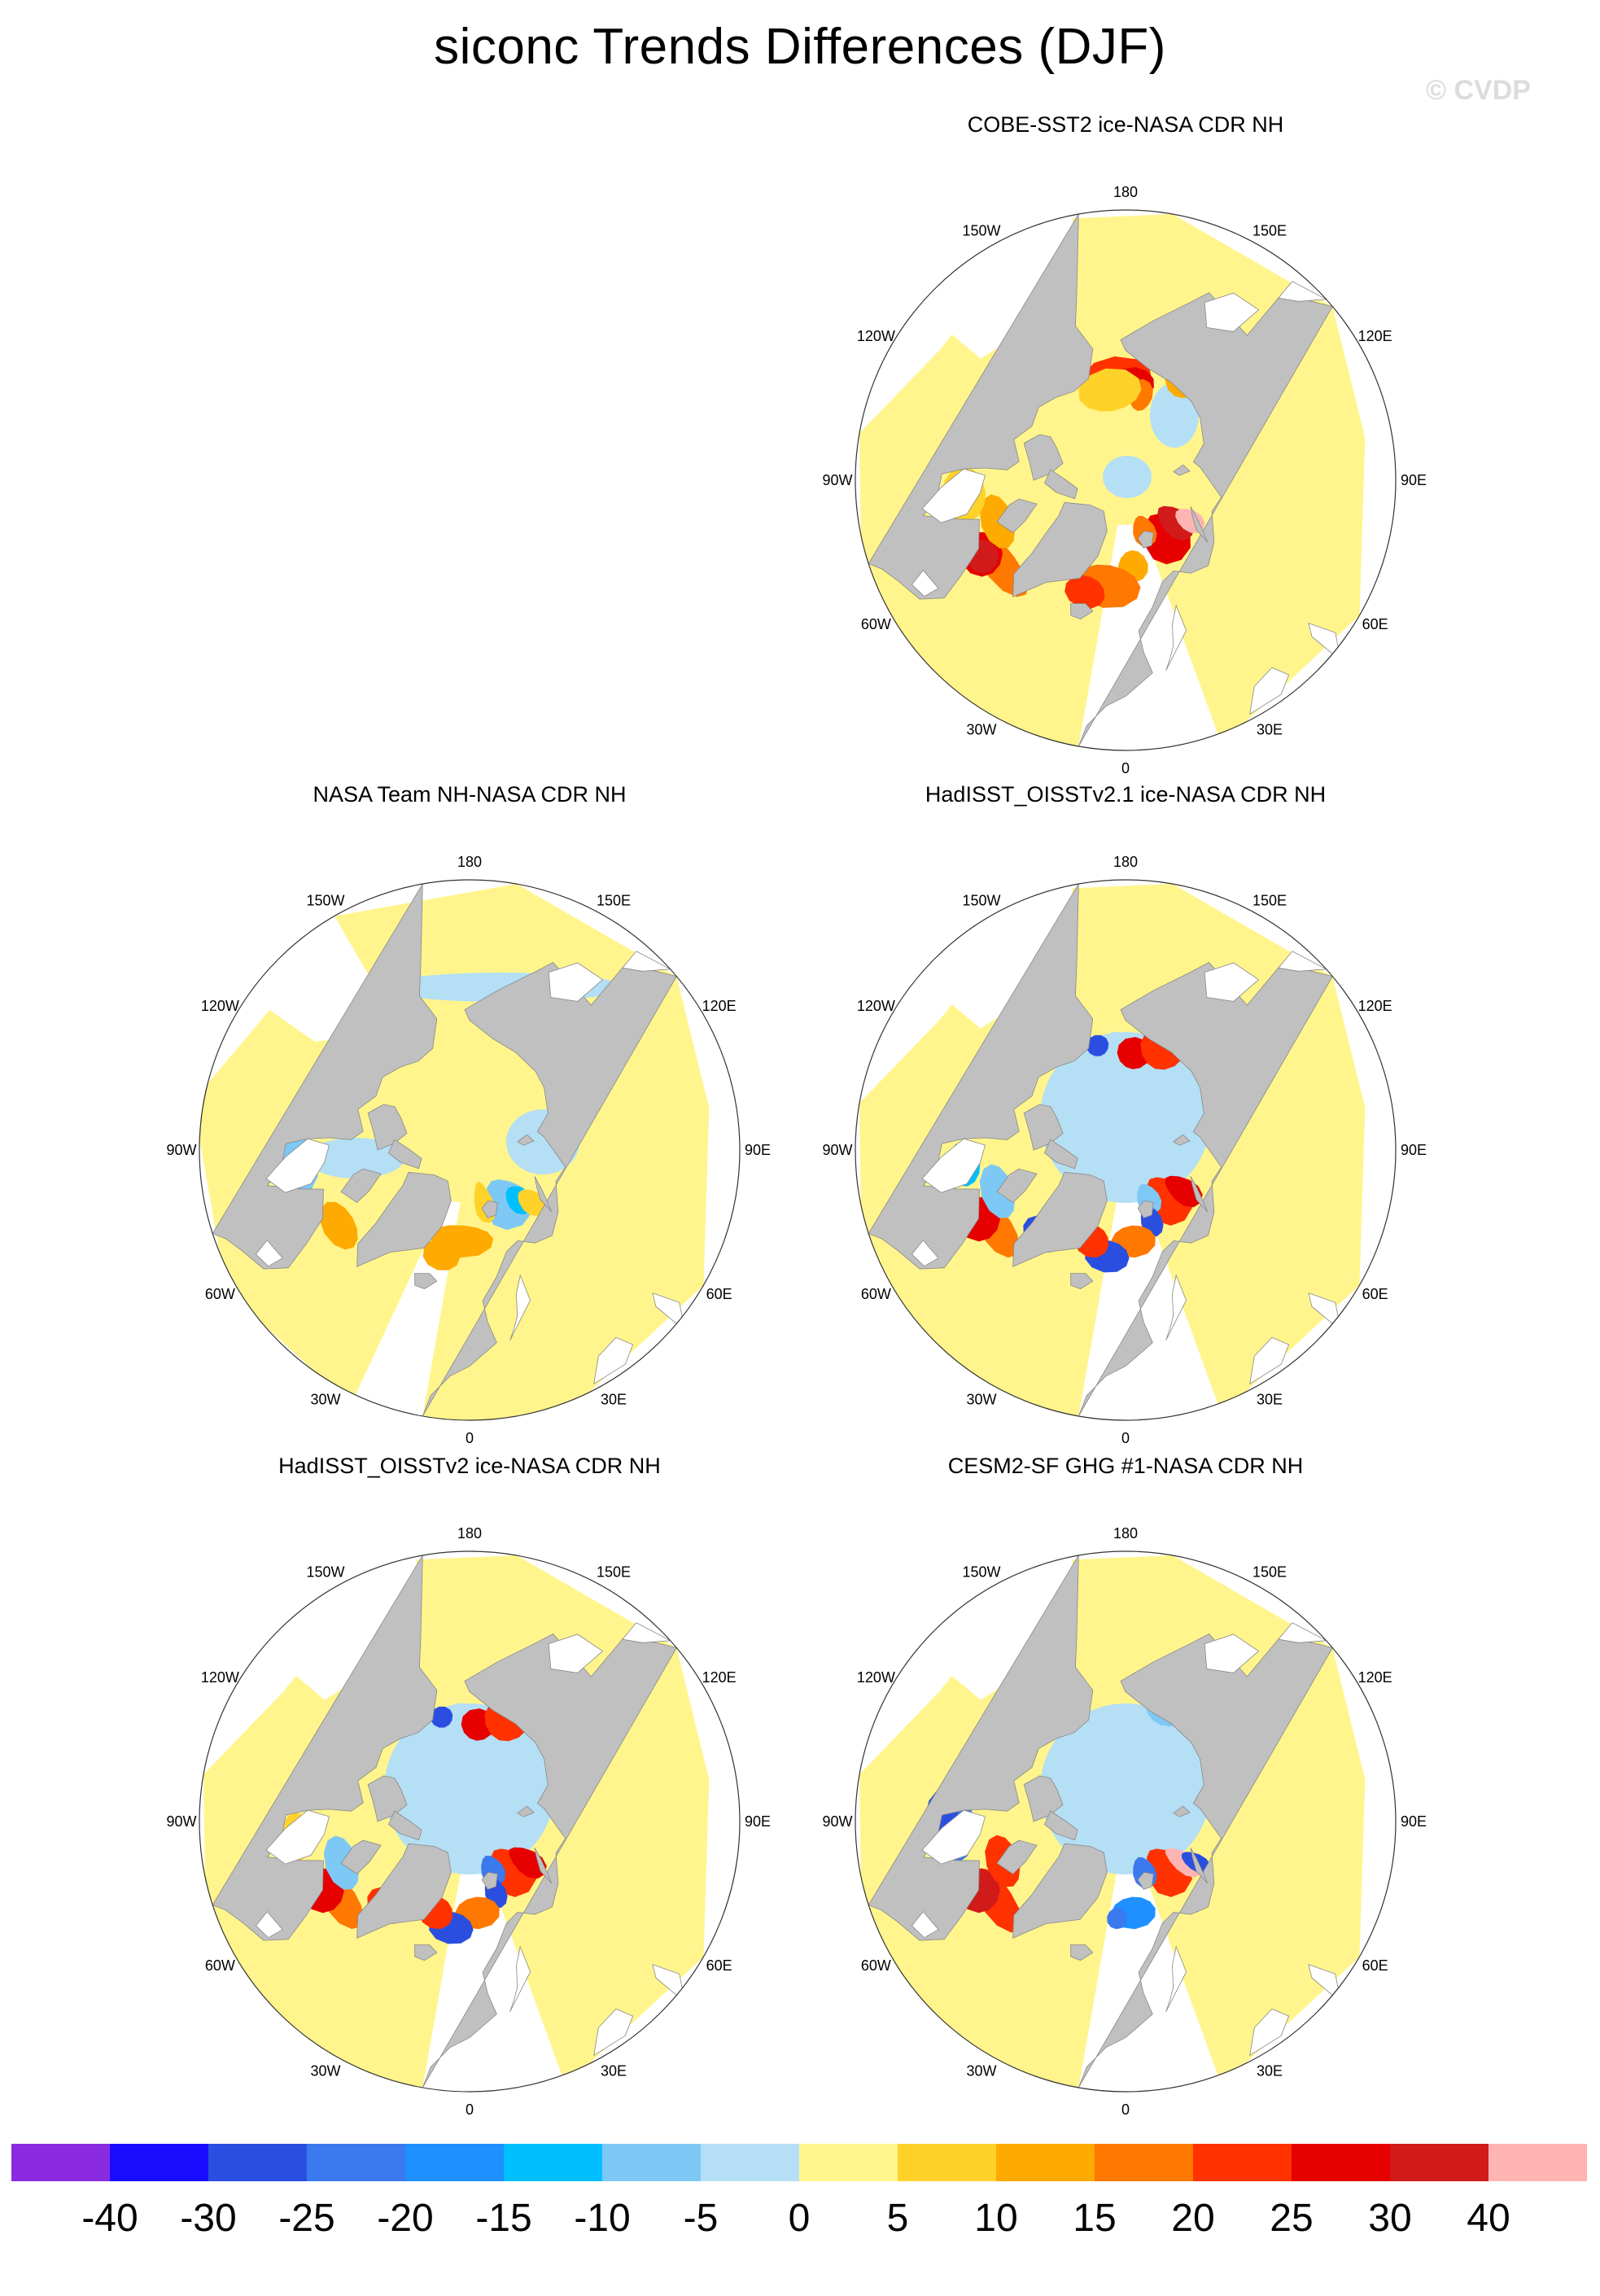  What do you see at coordinates (897, 2218) in the screenshot?
I see `colorbar-tick-label: 5` at bounding box center [897, 2218].